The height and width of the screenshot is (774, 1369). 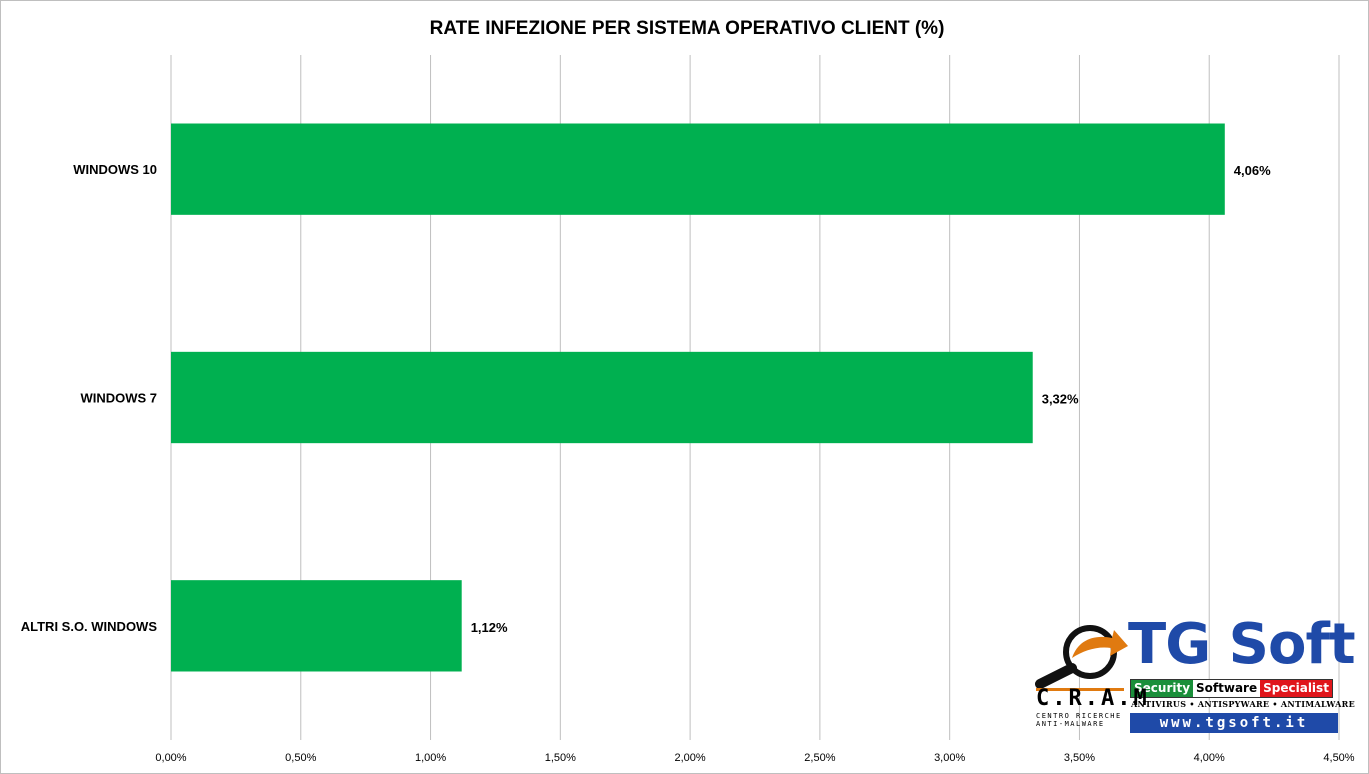 I want to click on data-label: 1,12%, so click(x=489, y=627).